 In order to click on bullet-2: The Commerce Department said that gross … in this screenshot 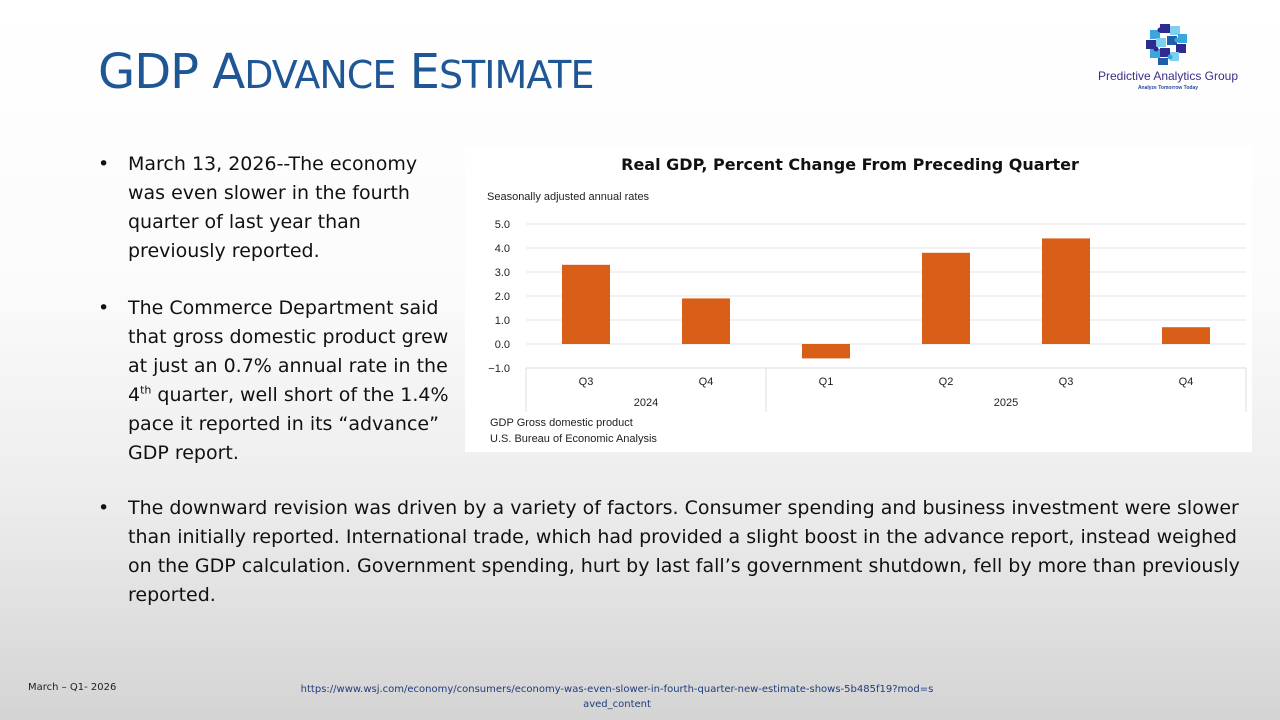, I will do `click(280, 381)`.